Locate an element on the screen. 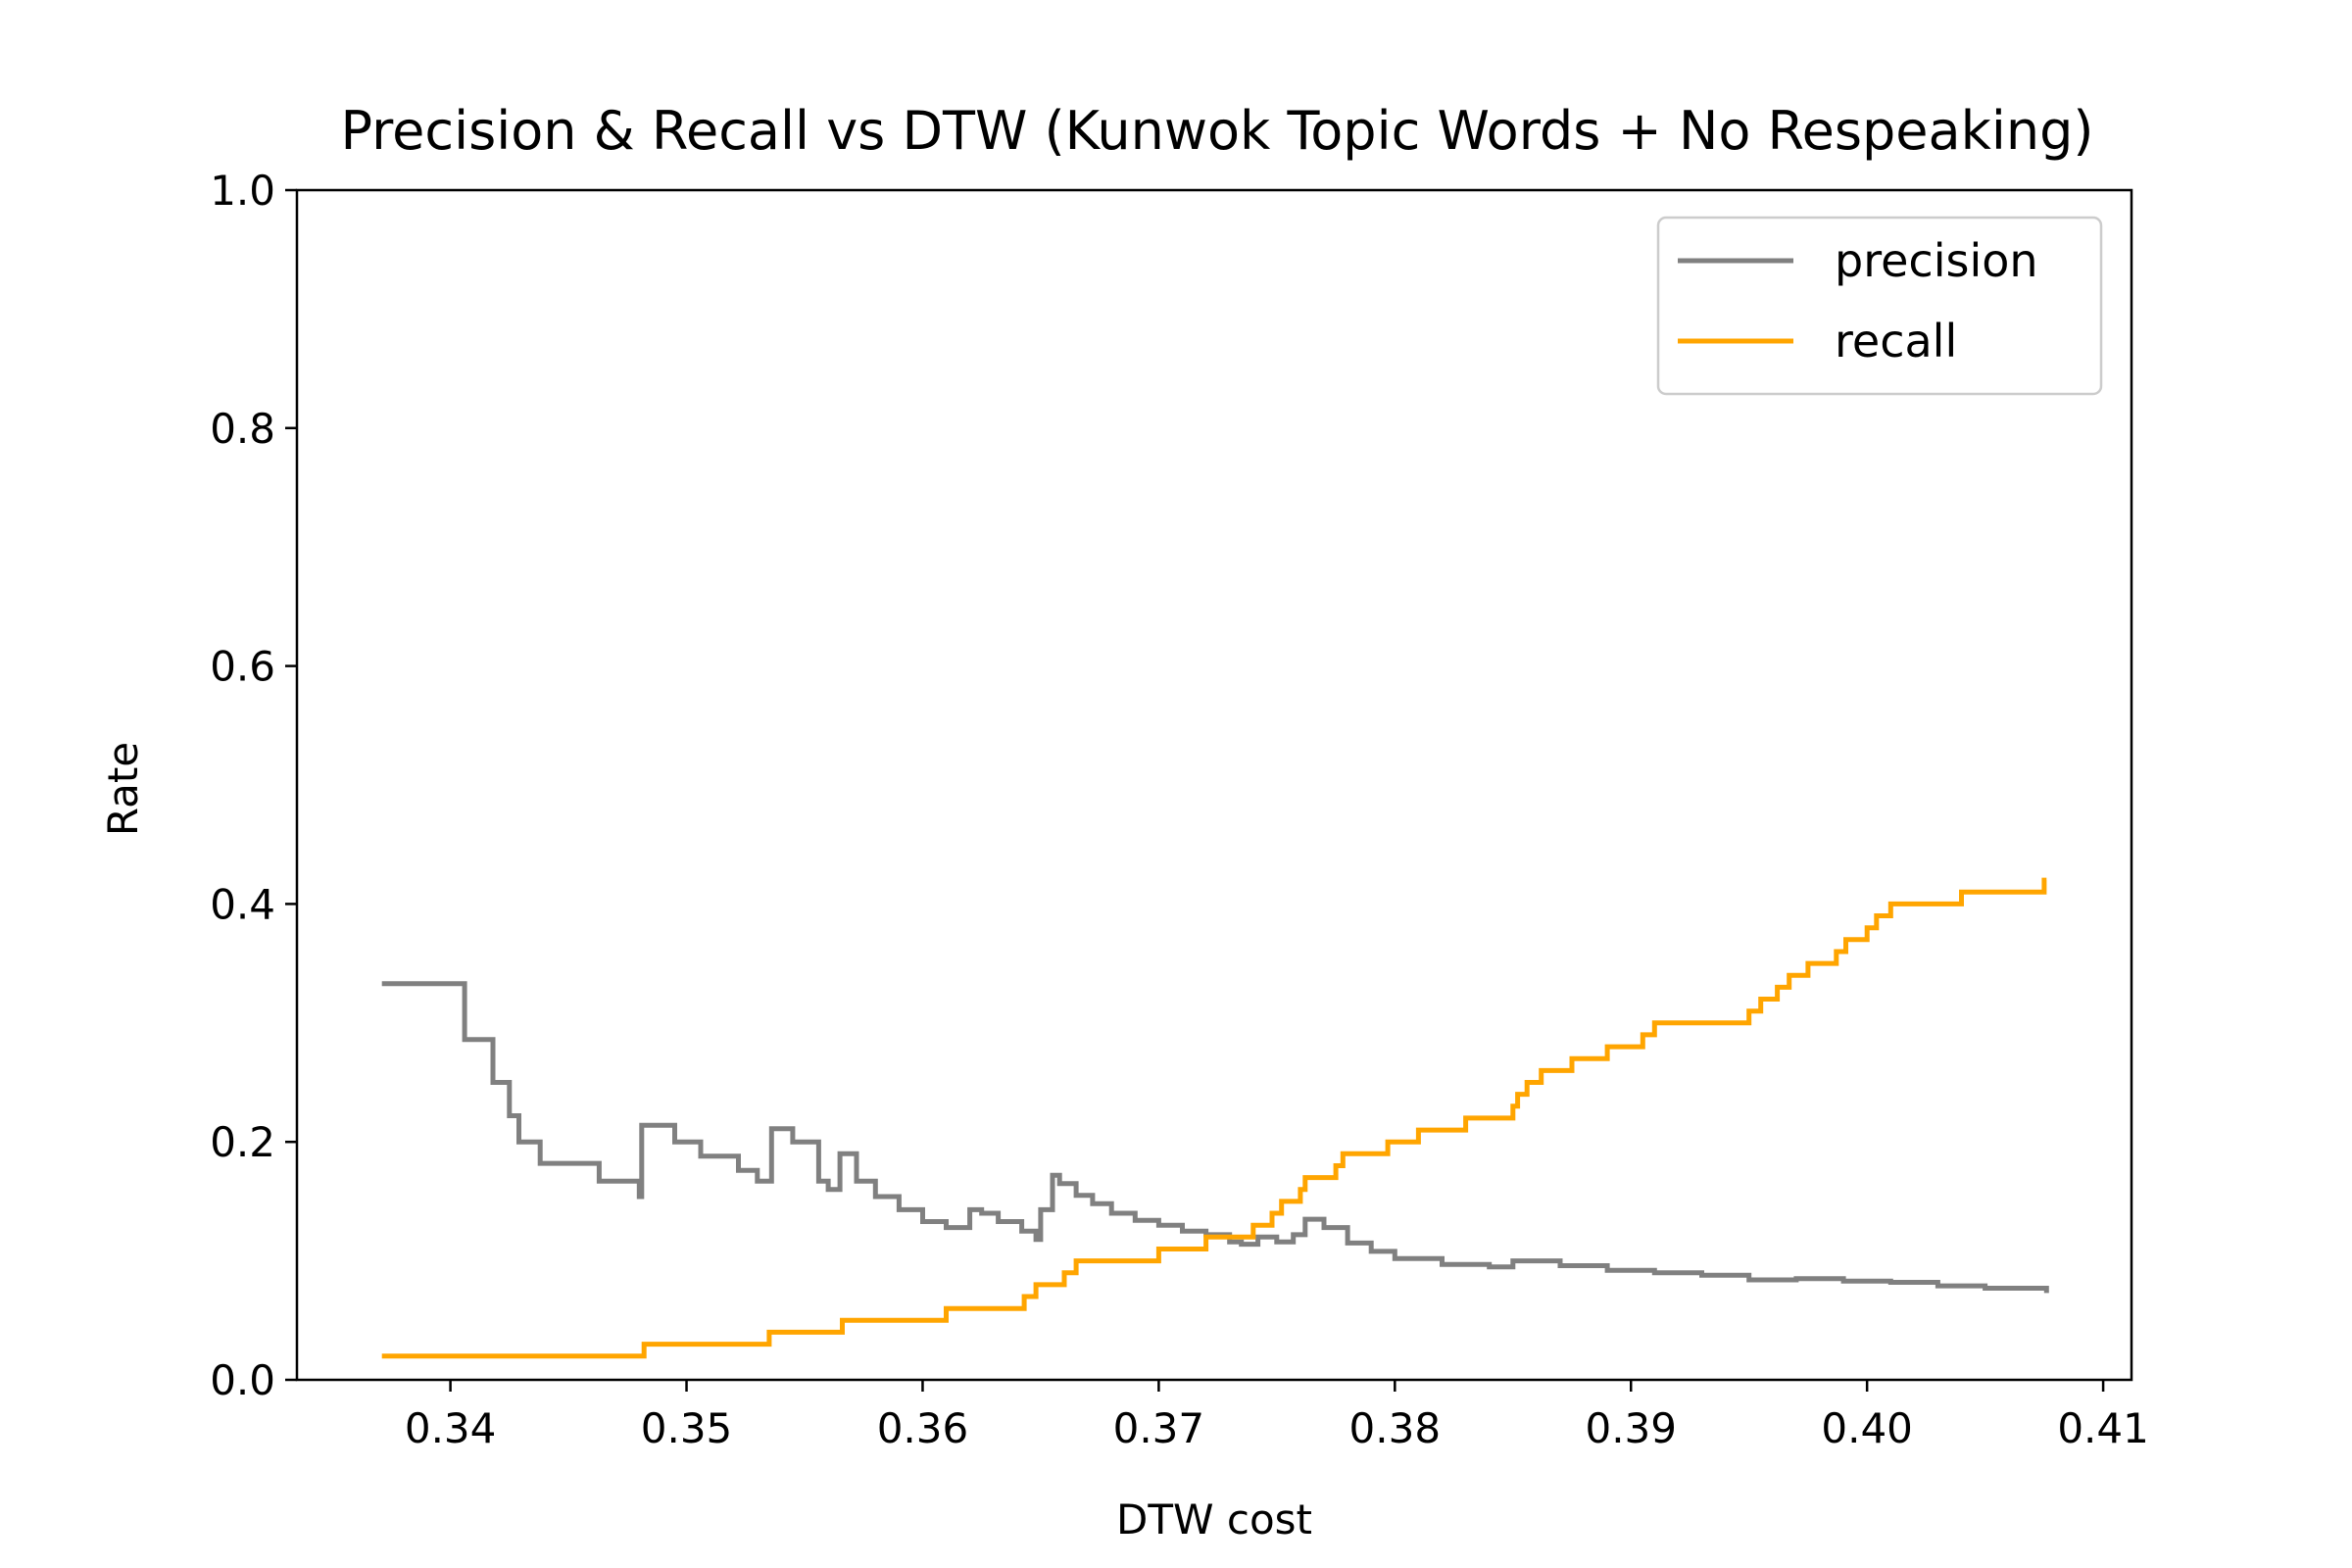 The height and width of the screenshot is (1568, 2352). x-tick-label: 0.37 is located at coordinates (1159, 1428).